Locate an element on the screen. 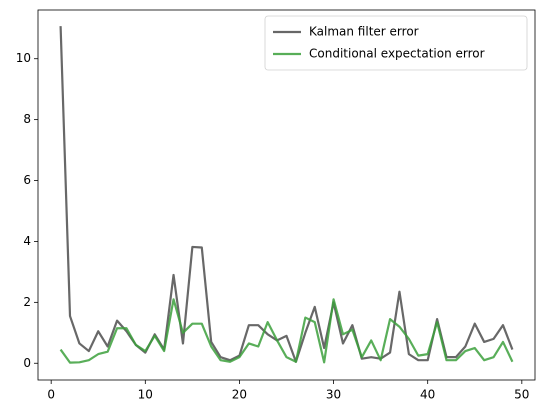 This screenshot has width=543, height=413. x-tick-label: 40 is located at coordinates (427, 395).